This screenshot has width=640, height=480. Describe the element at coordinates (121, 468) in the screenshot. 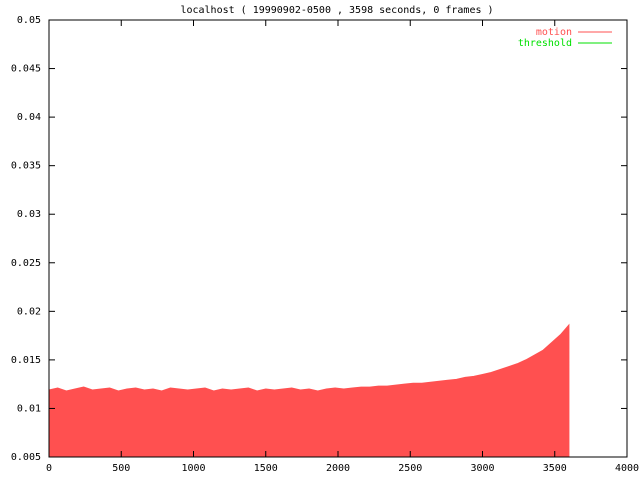

I see `x-tick-label: 500` at that location.